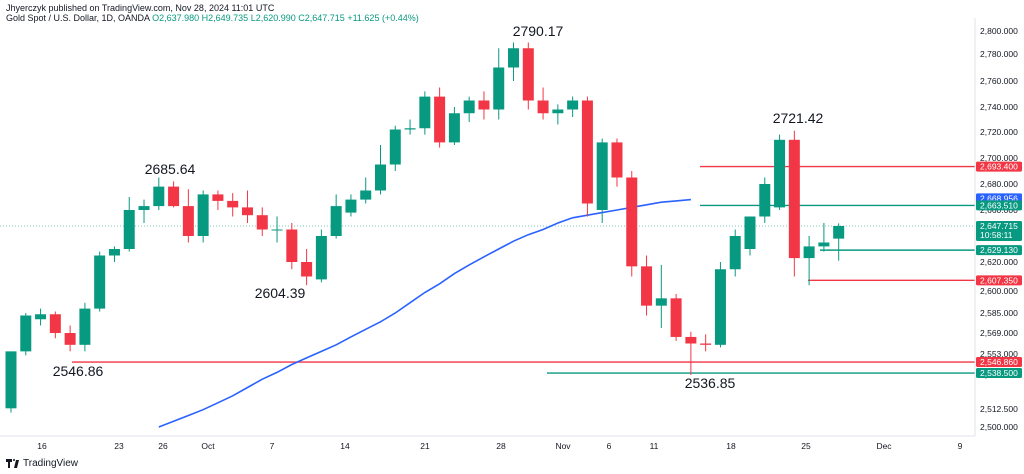 This screenshot has height=474, width=1024. I want to click on price-tick-label: 2,720.000, so click(999, 132).